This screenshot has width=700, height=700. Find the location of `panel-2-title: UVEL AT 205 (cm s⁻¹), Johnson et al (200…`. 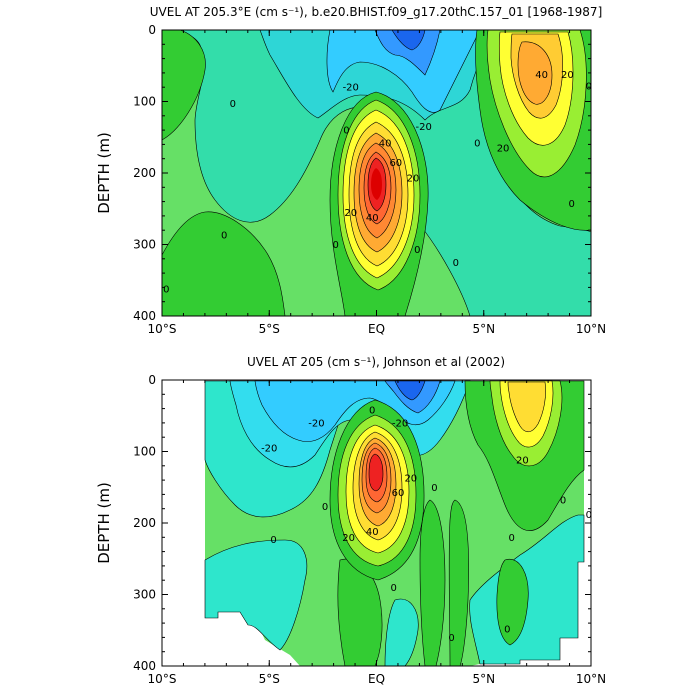

panel-2-title: UVEL AT 205 (cm s⁻¹), Johnson et al (200… is located at coordinates (376, 362).